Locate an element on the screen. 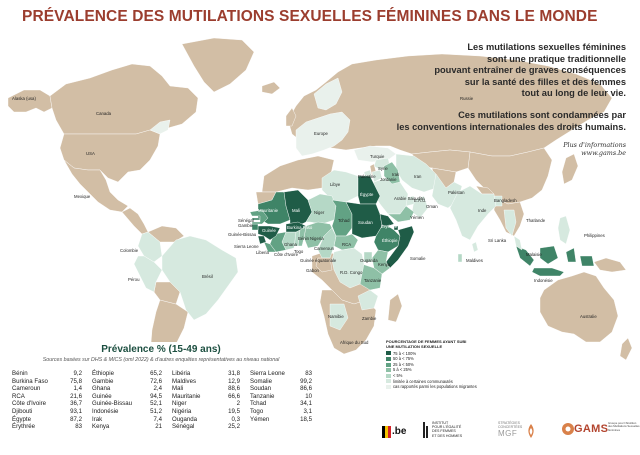  country-value: 31,8 is located at coordinates (234, 373).